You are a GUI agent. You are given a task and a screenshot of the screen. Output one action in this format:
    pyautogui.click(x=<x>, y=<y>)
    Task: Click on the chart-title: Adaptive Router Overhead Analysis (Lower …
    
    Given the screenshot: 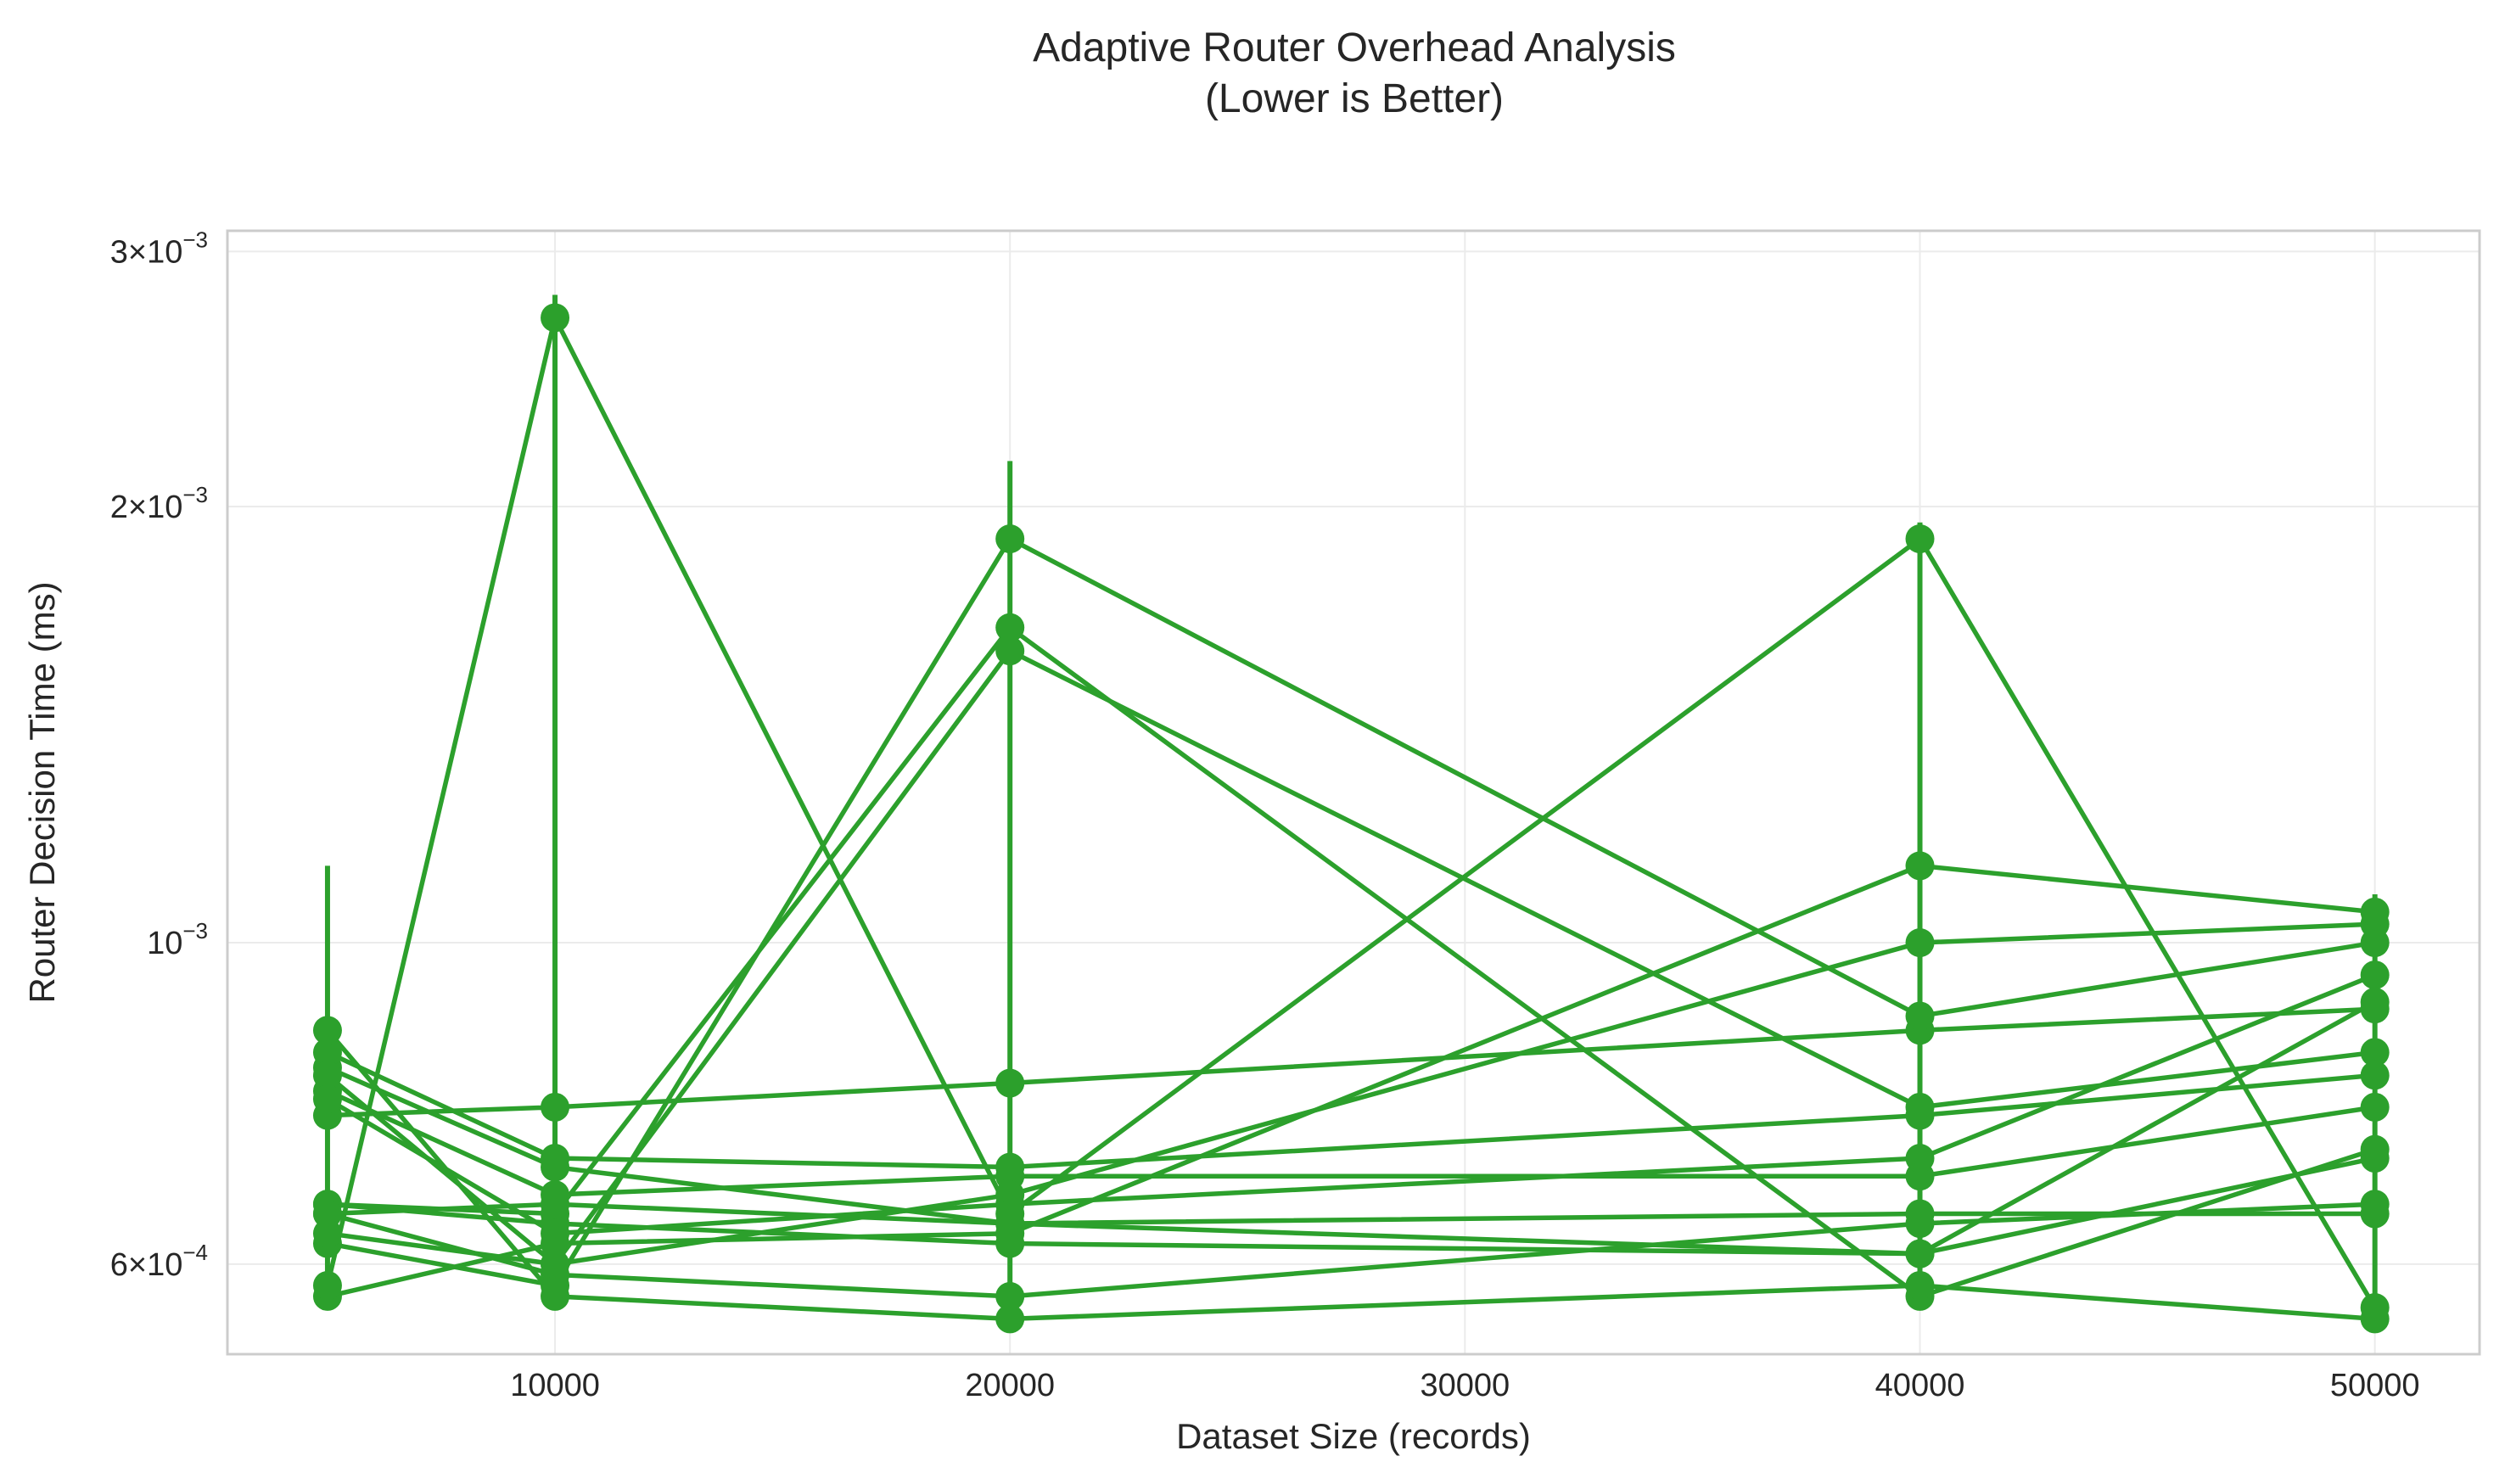 What is the action you would take?
    pyautogui.click(x=1354, y=73)
    